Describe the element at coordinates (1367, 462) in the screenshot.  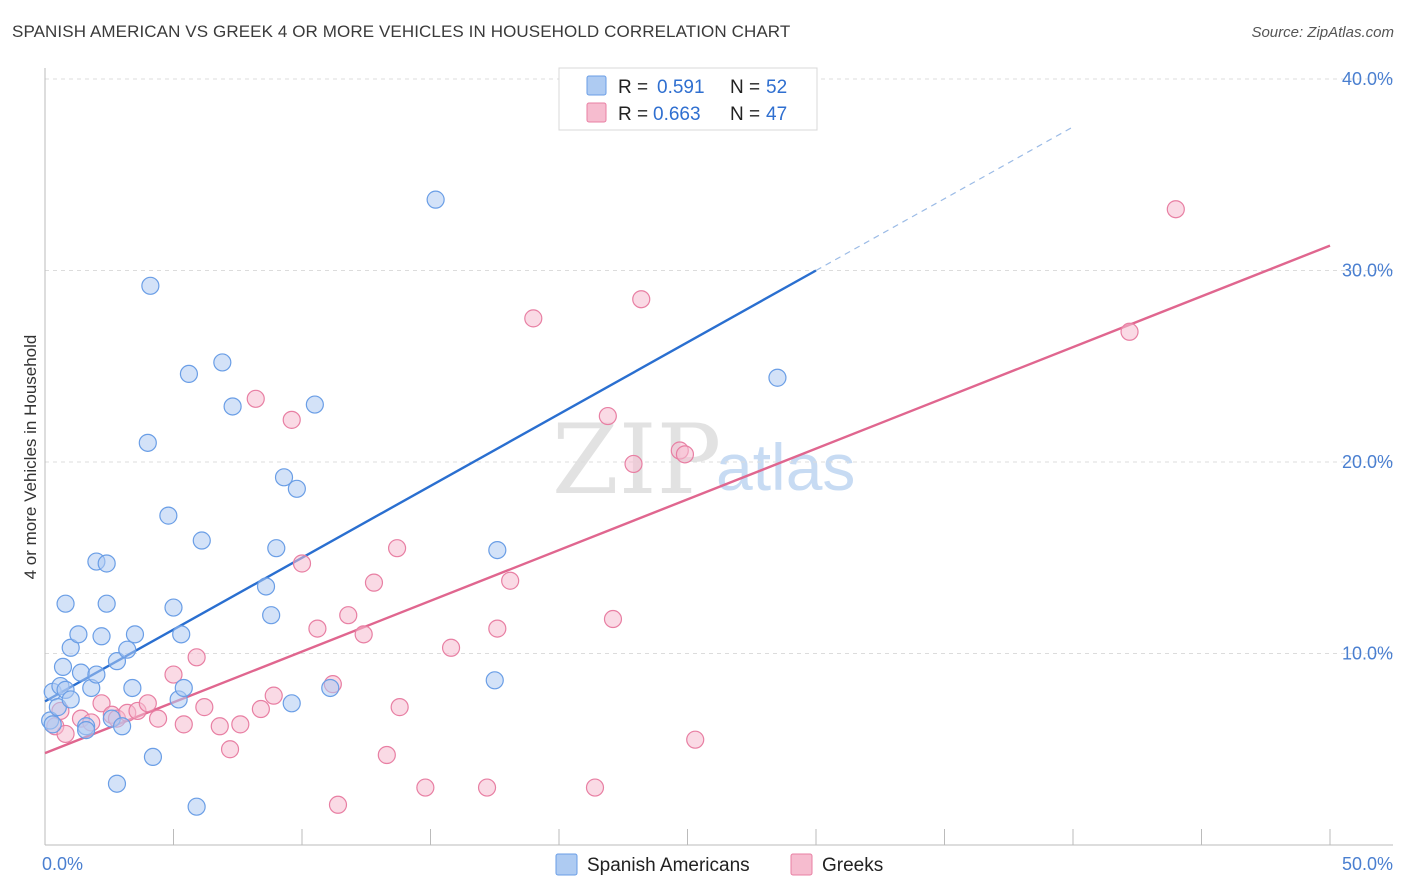
I see `y-tick-label-20: 20.0%` at that location.